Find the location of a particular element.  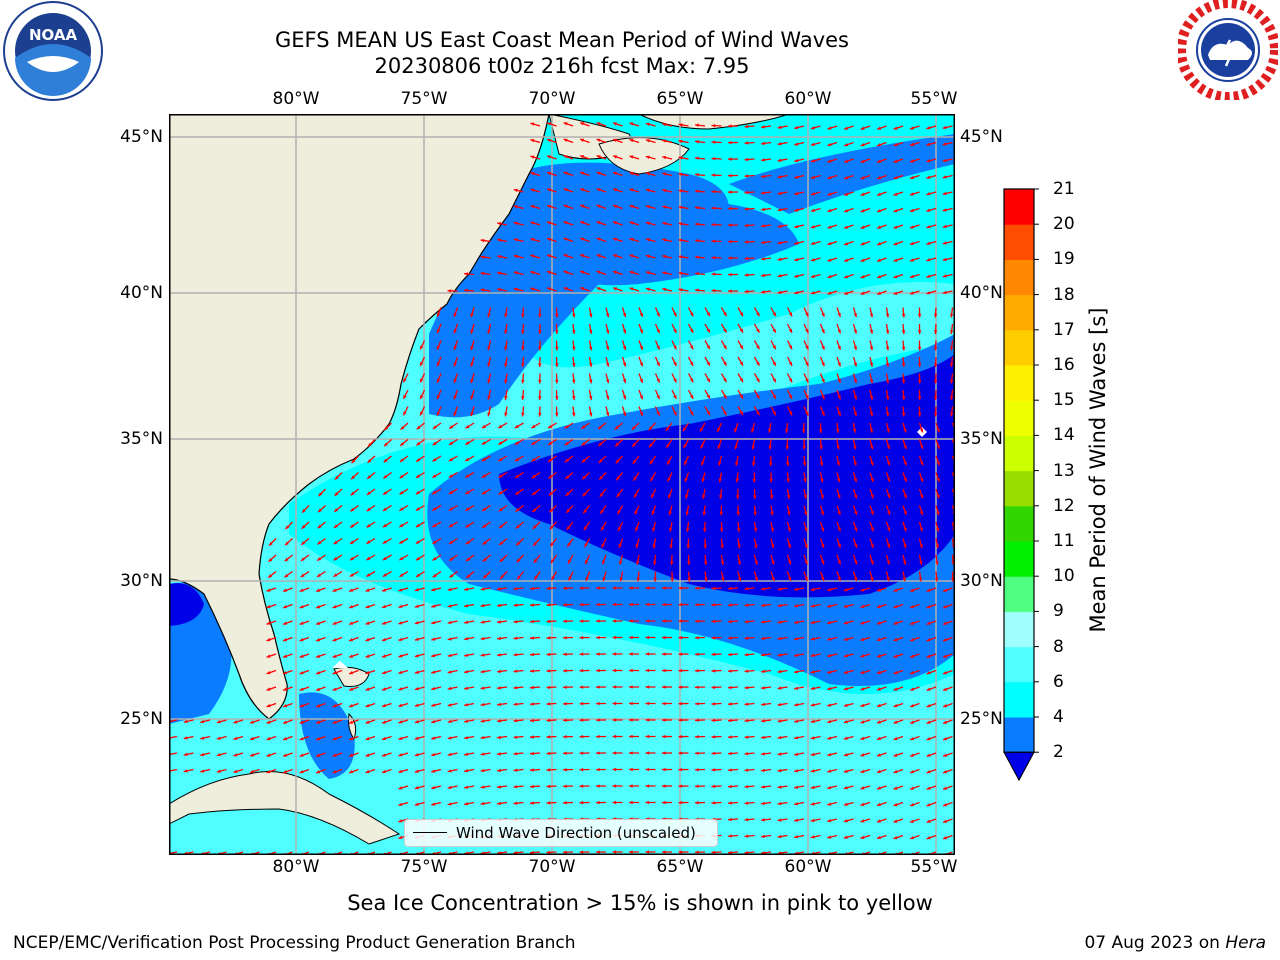

lon-tick-top-55w: 55°W is located at coordinates (934, 99).